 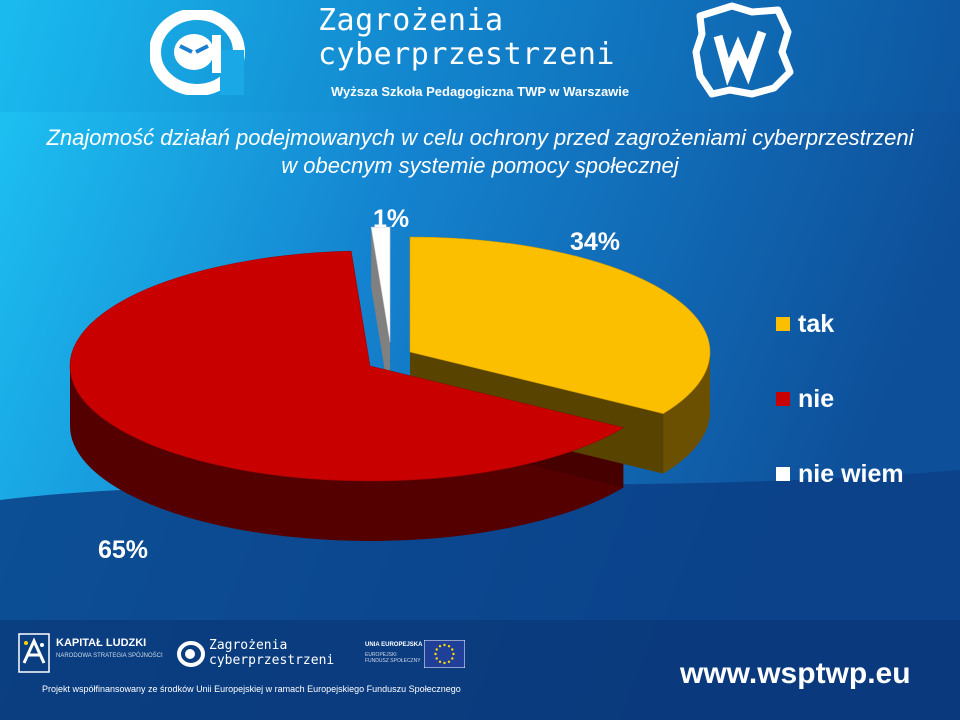 I want to click on legend-item-nie: nie, so click(x=805, y=399).